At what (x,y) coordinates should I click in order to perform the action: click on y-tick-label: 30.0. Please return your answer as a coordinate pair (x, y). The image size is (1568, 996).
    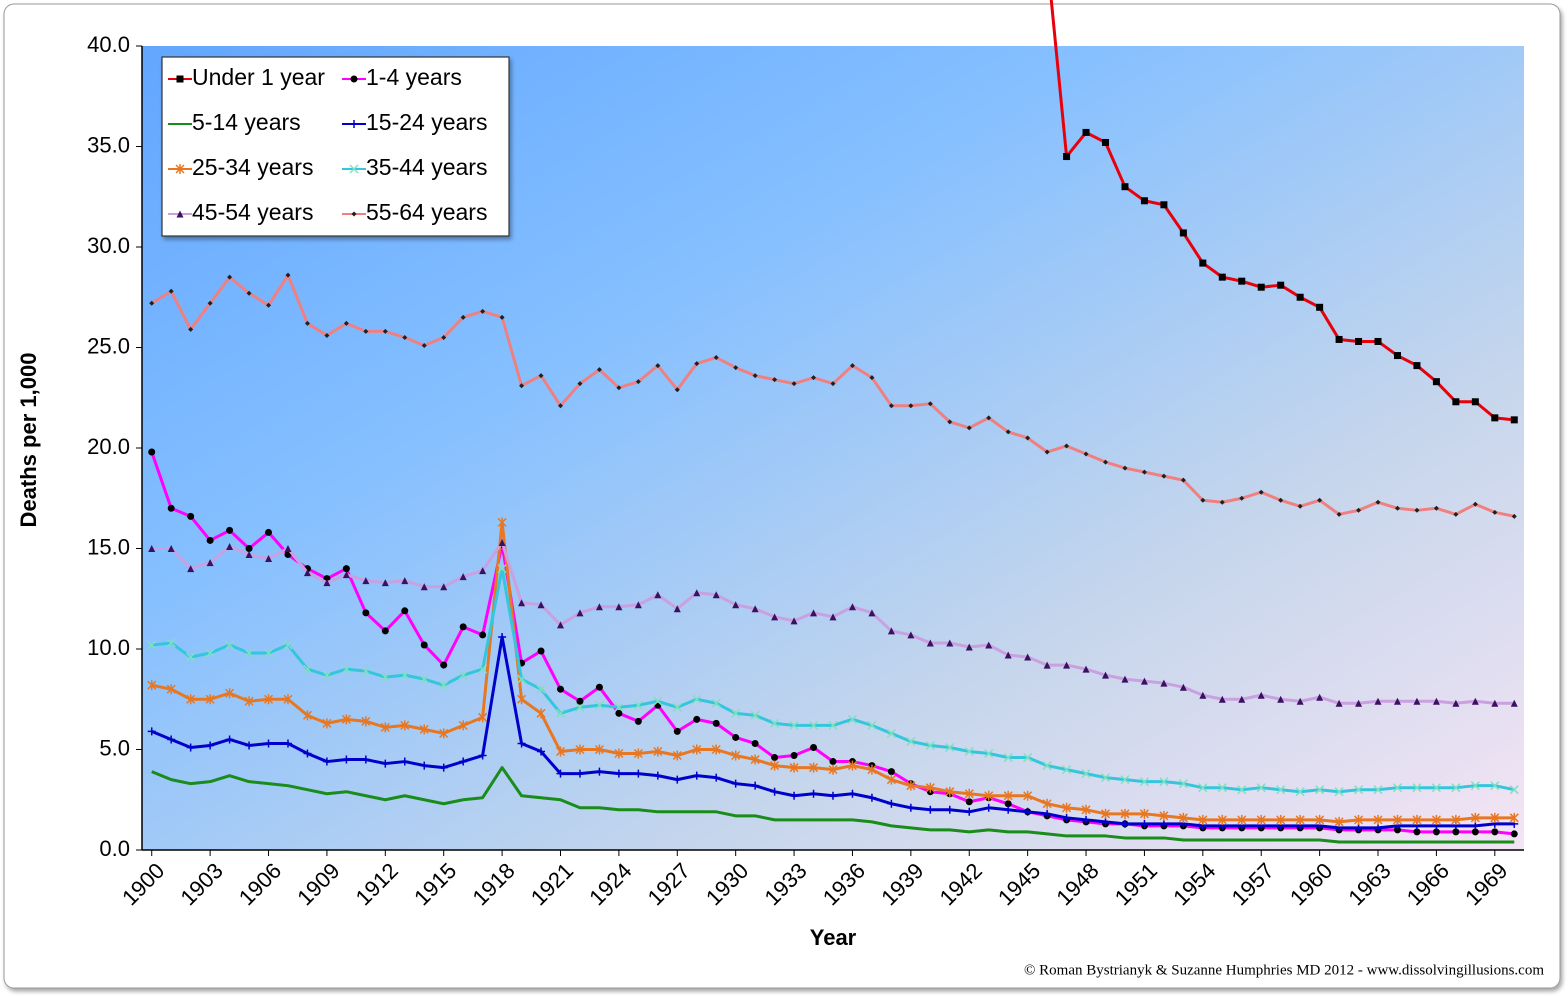
    Looking at the image, I should click on (108, 245).